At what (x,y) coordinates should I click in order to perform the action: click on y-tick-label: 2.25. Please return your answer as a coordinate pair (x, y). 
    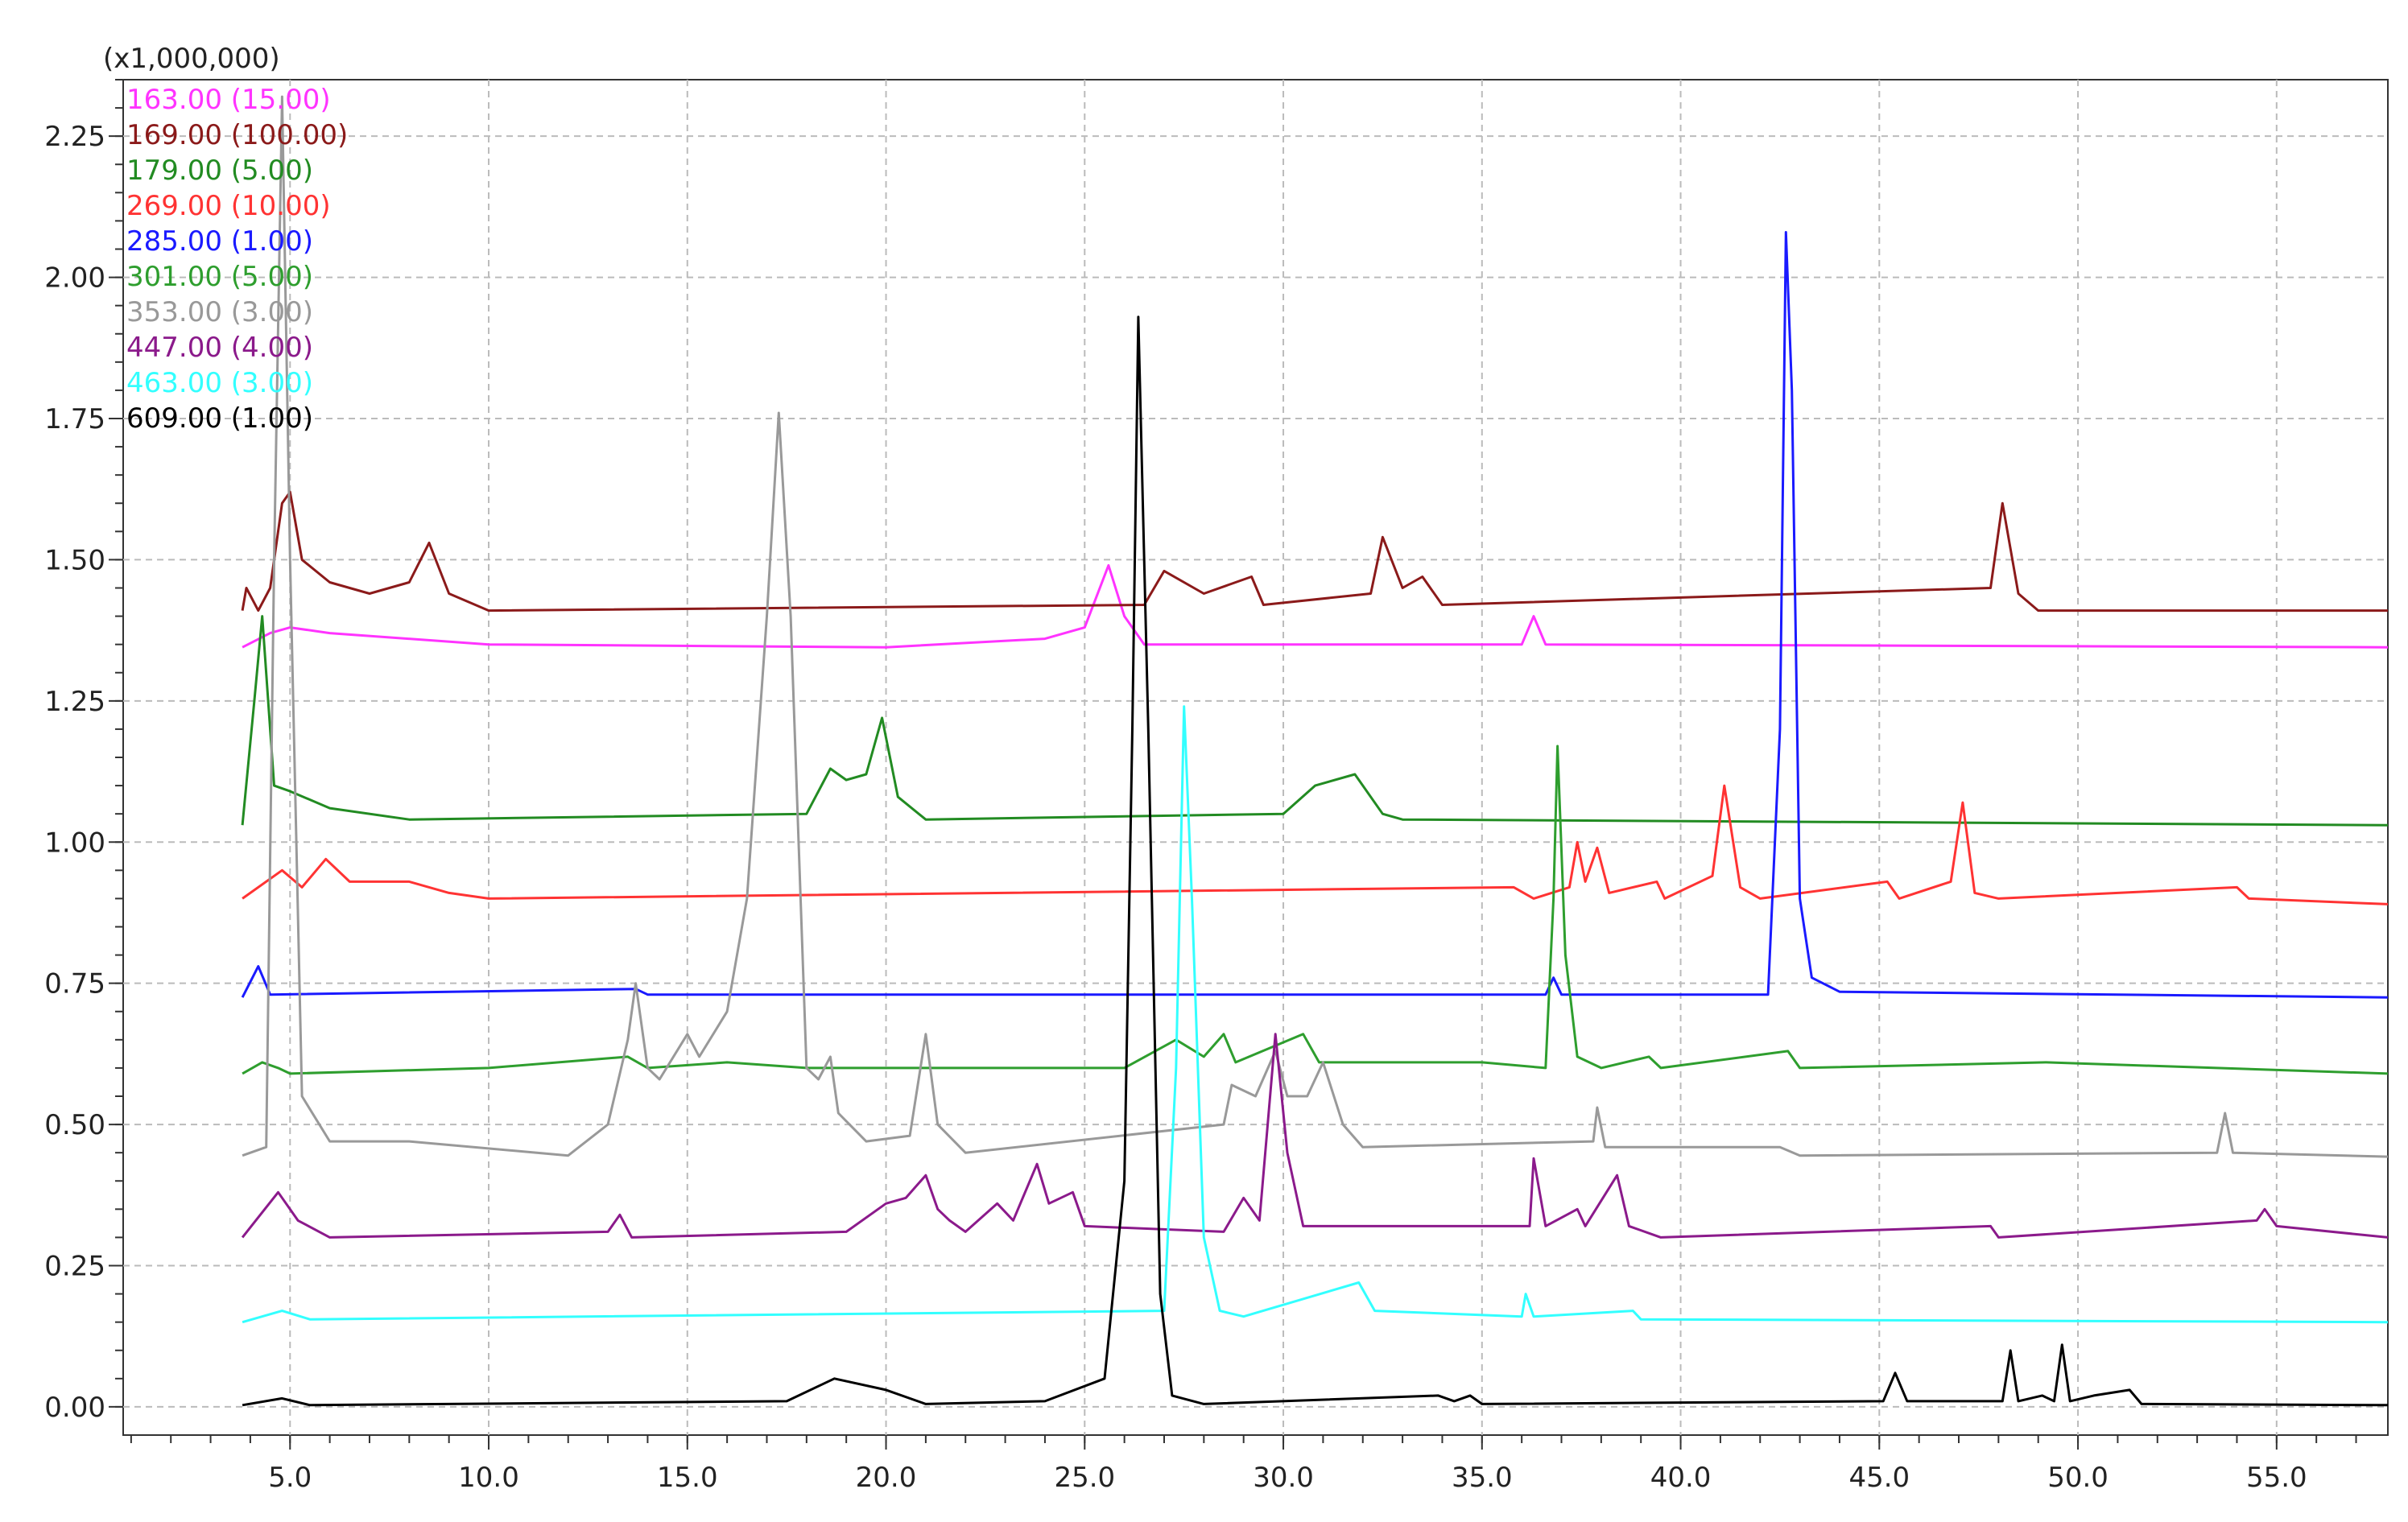
    Looking at the image, I should click on (74, 137).